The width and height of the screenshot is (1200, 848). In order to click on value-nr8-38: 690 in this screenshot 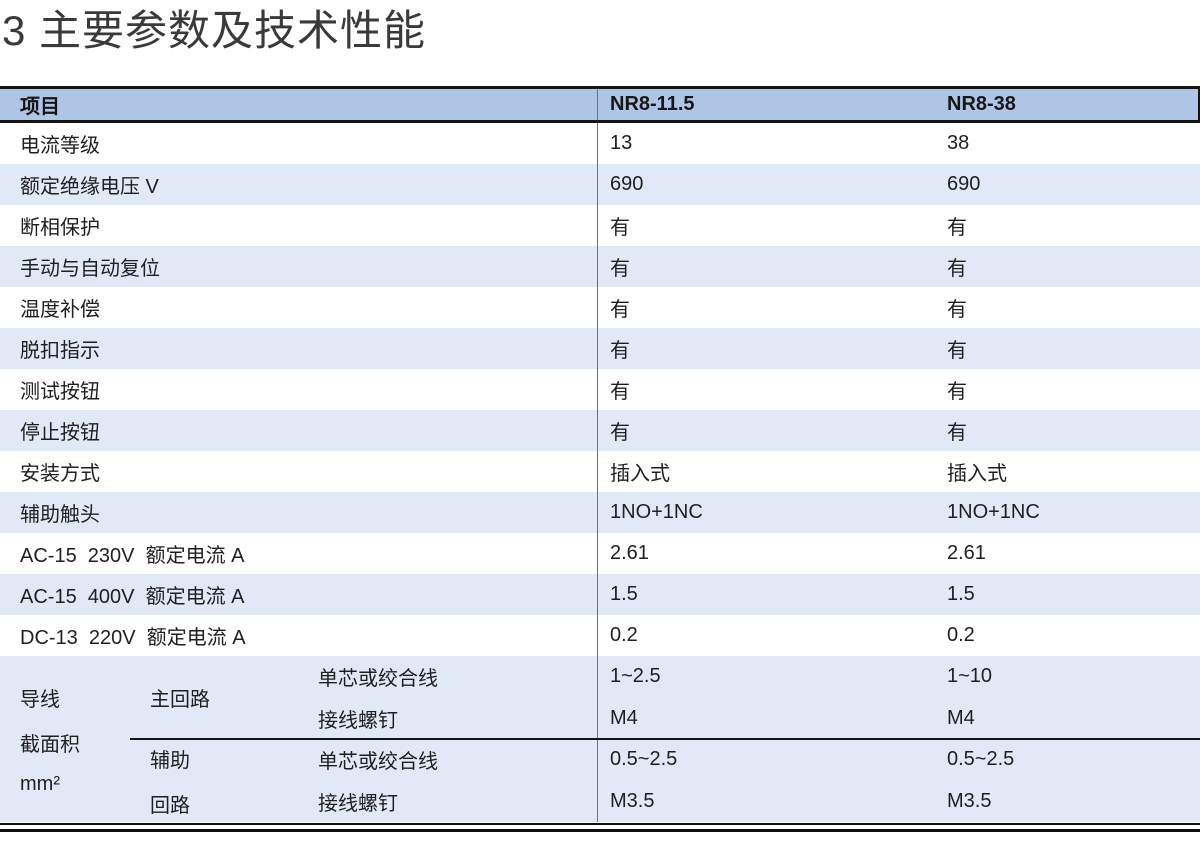, I will do `click(964, 184)`.